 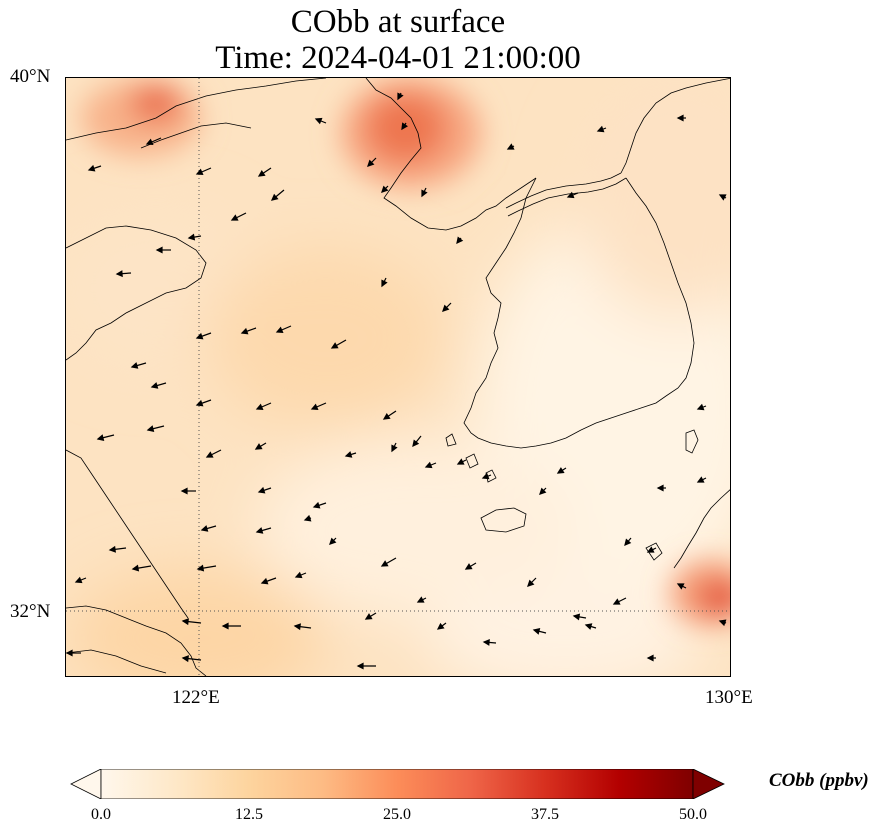 What do you see at coordinates (545, 814) in the screenshot?
I see `colorbar-tick-3: 37.5` at bounding box center [545, 814].